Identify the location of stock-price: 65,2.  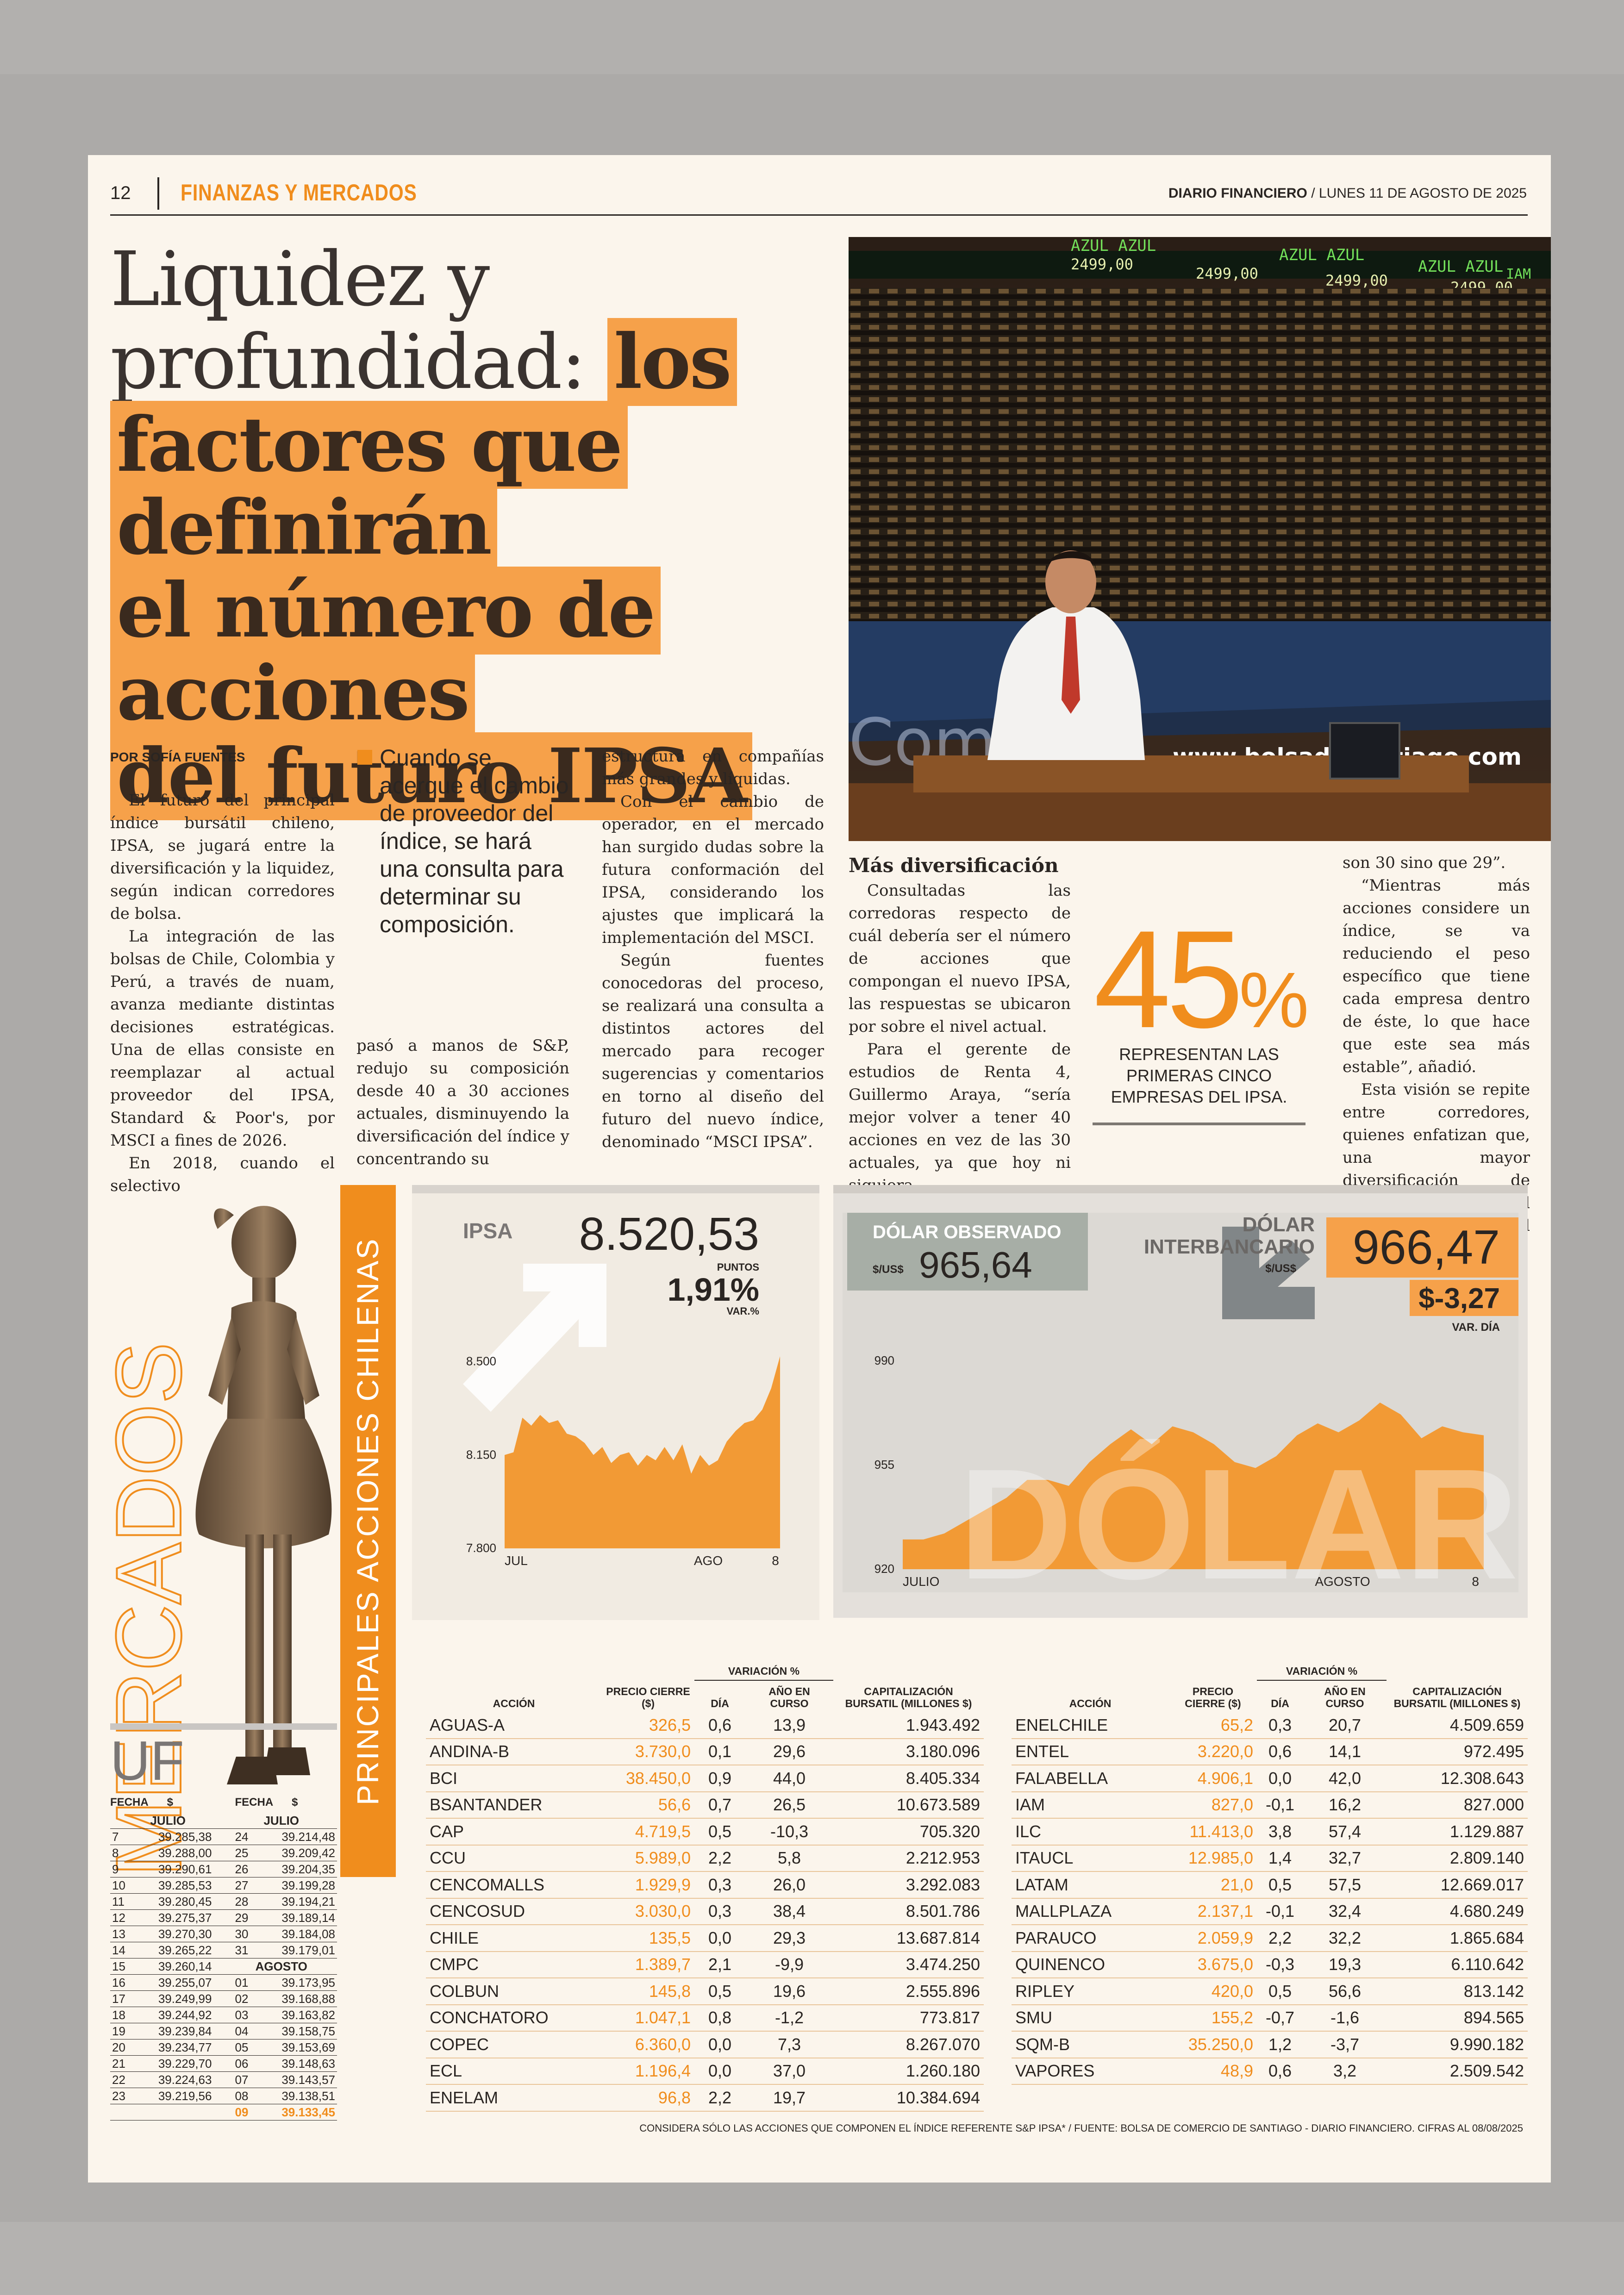
(1213, 1725).